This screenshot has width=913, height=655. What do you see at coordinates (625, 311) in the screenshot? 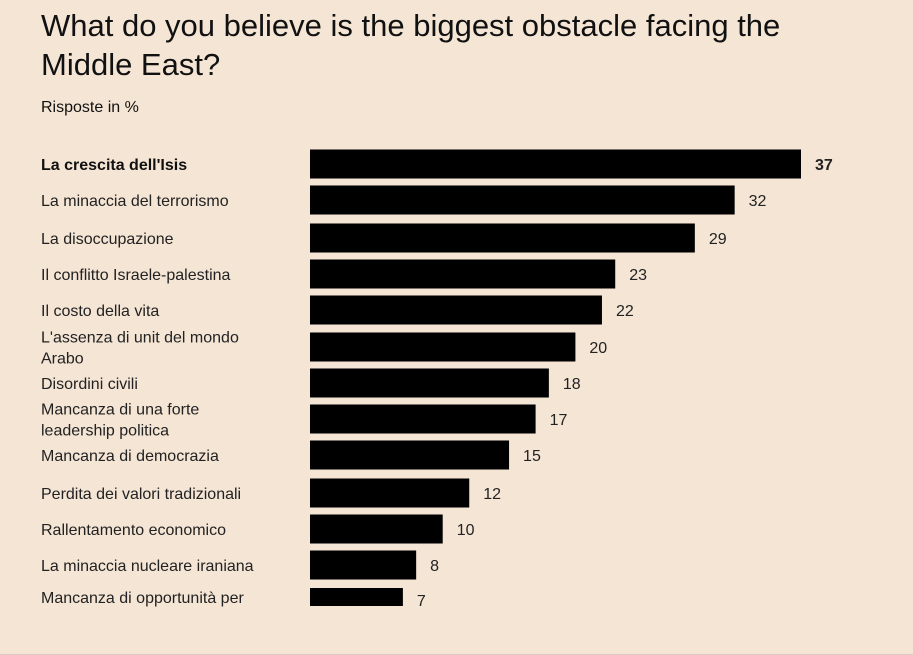
I see `value-label-4: 22` at bounding box center [625, 311].